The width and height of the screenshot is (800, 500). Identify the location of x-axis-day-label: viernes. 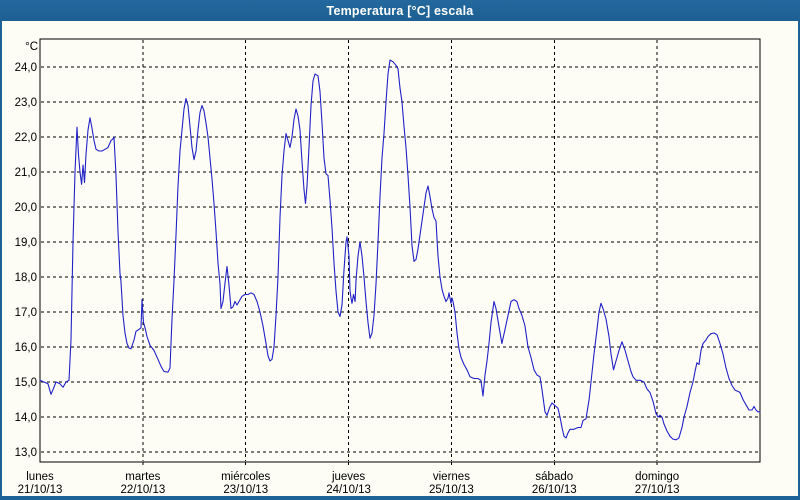
(451, 477).